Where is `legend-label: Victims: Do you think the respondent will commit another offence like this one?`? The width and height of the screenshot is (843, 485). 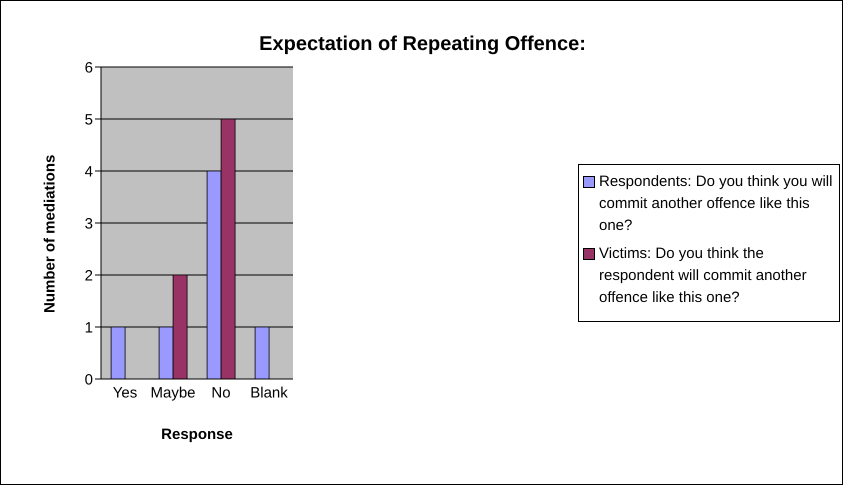
legend-label: Victims: Do you think the respondent will commit another offence like this one? is located at coordinates (703, 276).